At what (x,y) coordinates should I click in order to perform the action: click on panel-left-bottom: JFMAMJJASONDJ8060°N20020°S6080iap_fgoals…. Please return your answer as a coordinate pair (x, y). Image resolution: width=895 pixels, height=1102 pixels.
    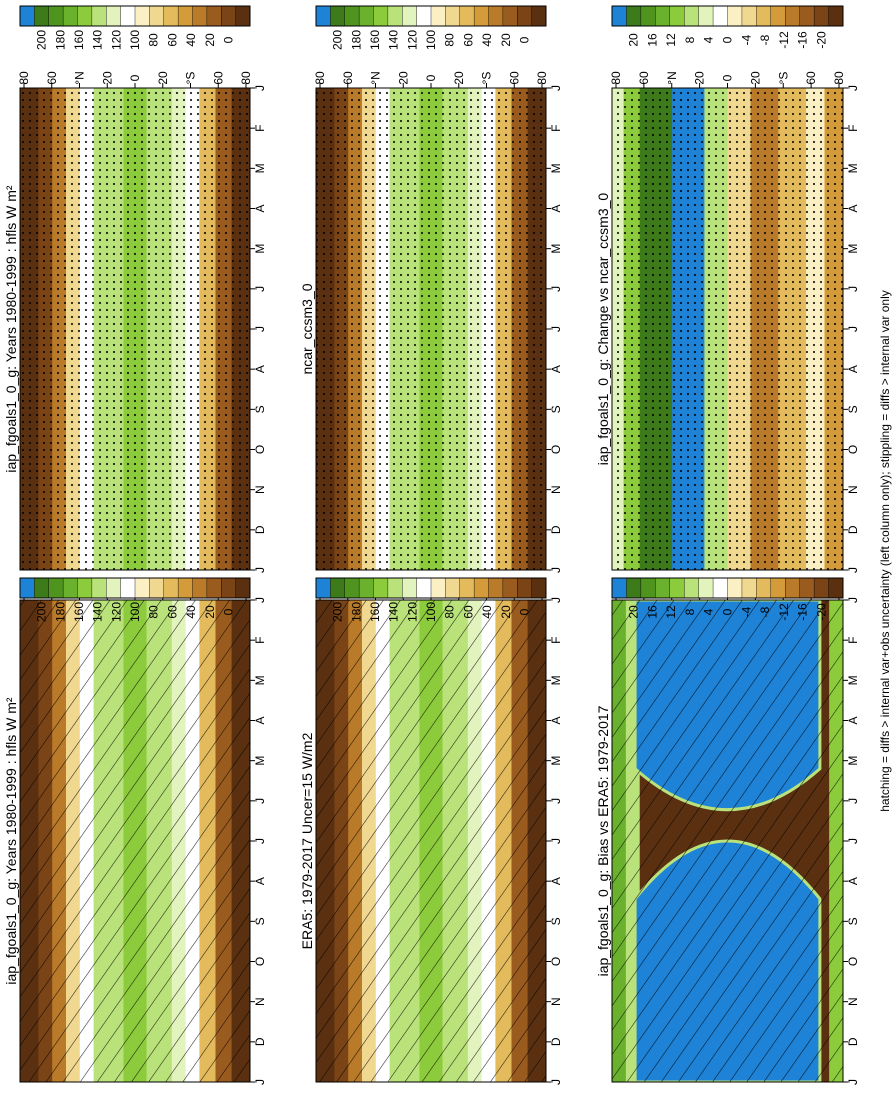
    Looking at the image, I should click on (727, 834).